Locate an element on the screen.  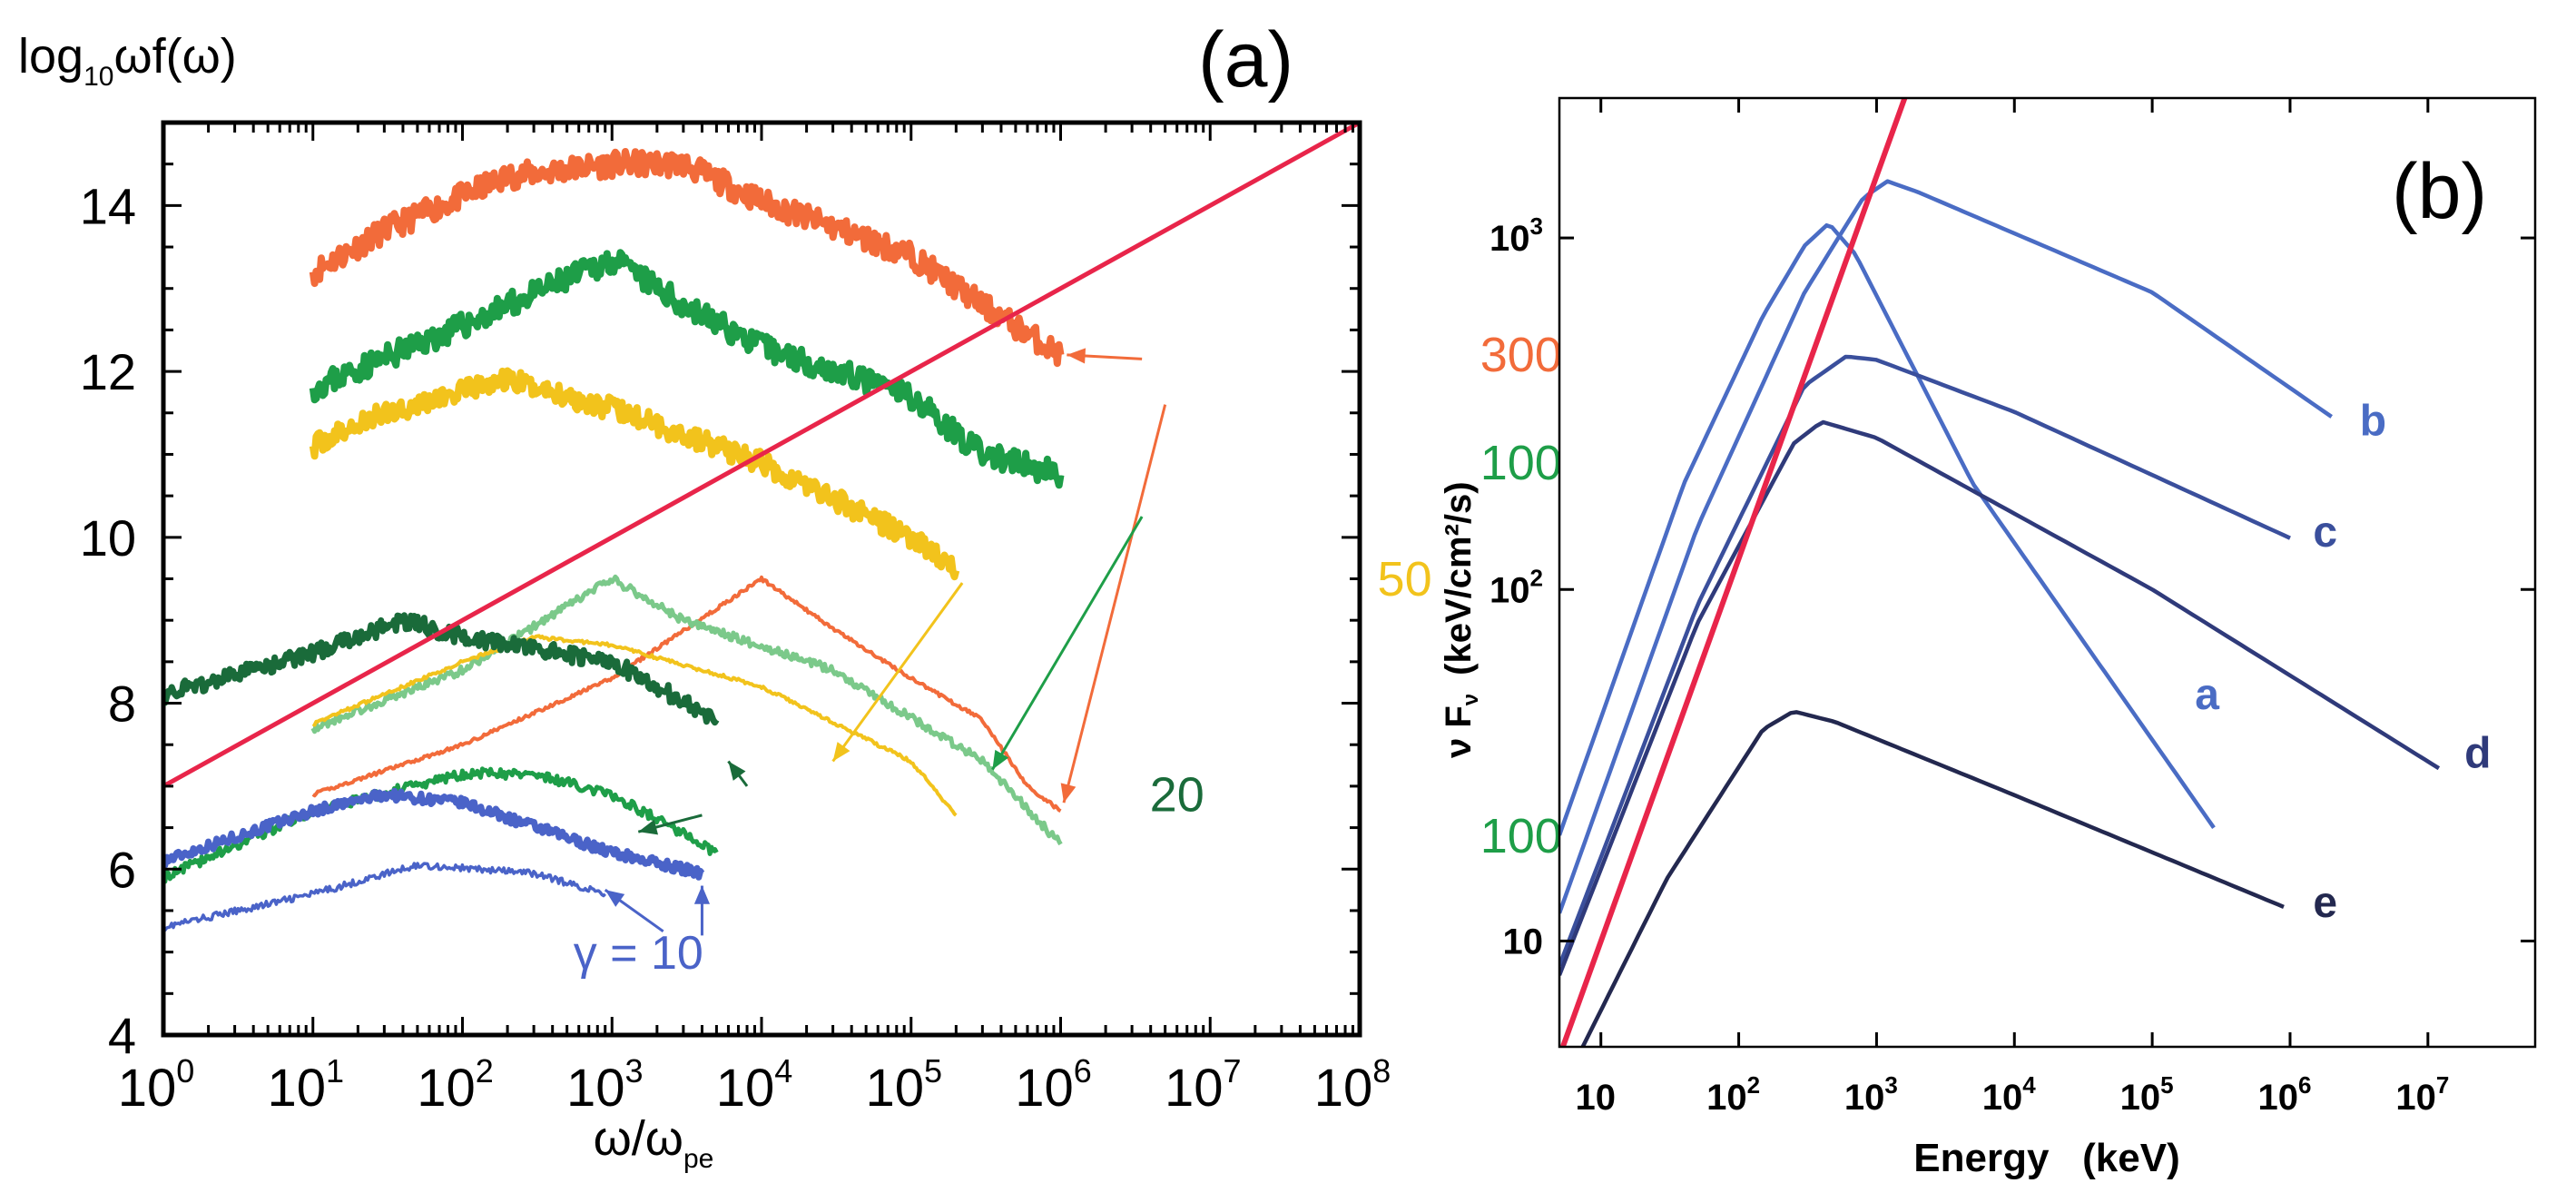
a-xtick-label: 10⁶ is located at coordinates (1053, 1085).